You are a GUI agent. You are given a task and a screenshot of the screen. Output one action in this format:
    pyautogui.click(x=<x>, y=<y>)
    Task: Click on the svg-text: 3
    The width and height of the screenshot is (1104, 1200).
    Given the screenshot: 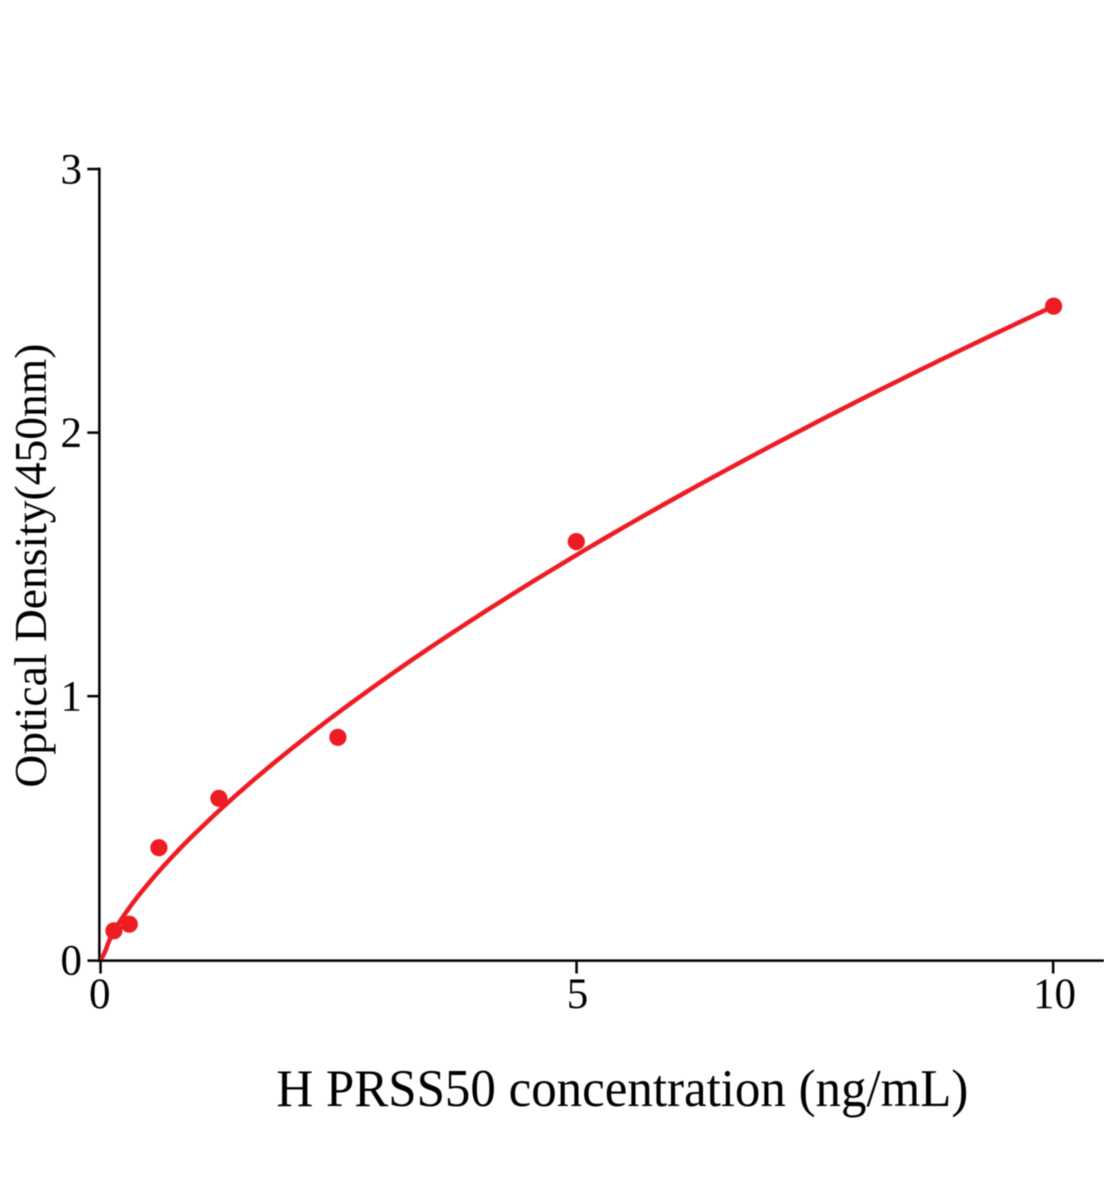 What is the action you would take?
    pyautogui.click(x=72, y=169)
    